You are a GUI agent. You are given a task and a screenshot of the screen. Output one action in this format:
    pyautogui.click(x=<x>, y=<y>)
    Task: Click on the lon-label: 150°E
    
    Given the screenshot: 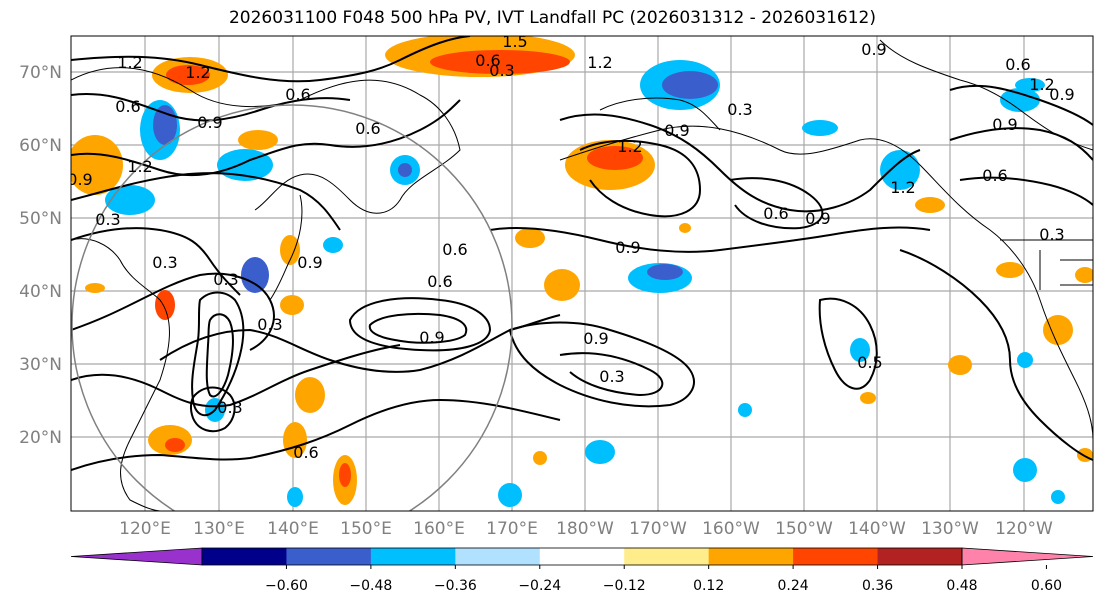 What is the action you would take?
    pyautogui.click(x=366, y=529)
    